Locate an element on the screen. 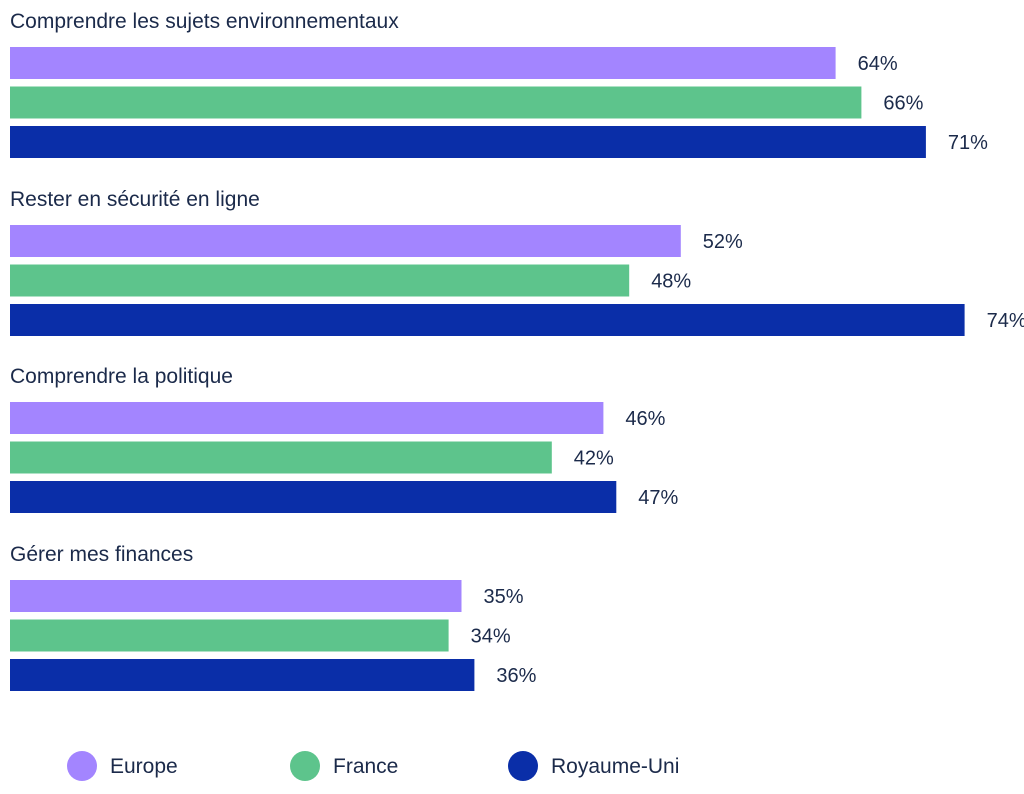 This screenshot has height=794, width=1024. value-label: 34% is located at coordinates (491, 637).